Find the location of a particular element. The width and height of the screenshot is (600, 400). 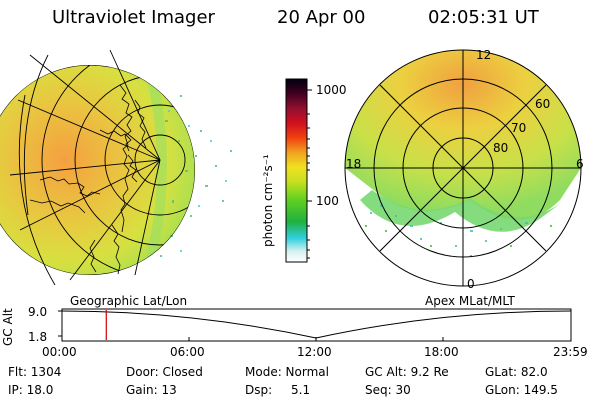

timeline-ymin: 1.8 is located at coordinates (38, 337).